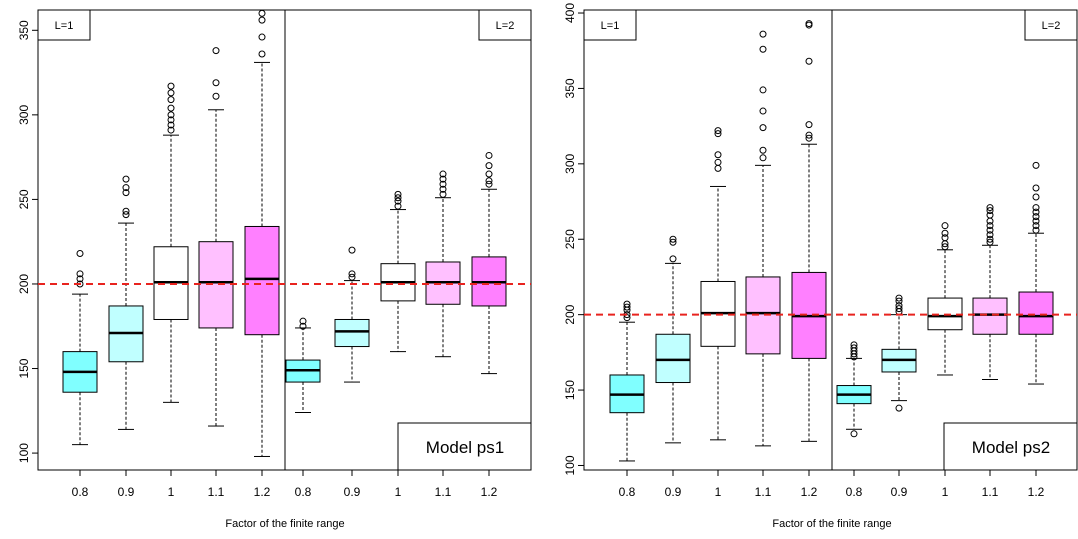 The width and height of the screenshot is (1078, 539). I want to click on group-label-text: L=2, so click(1051, 26).